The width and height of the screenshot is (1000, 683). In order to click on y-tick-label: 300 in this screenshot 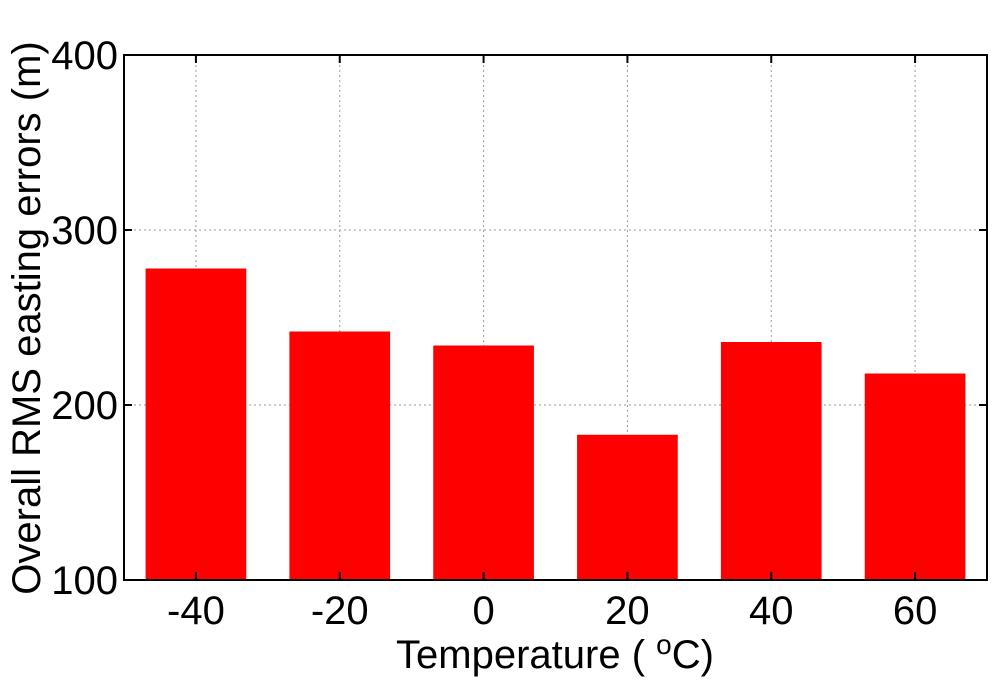, I will do `click(84, 231)`.